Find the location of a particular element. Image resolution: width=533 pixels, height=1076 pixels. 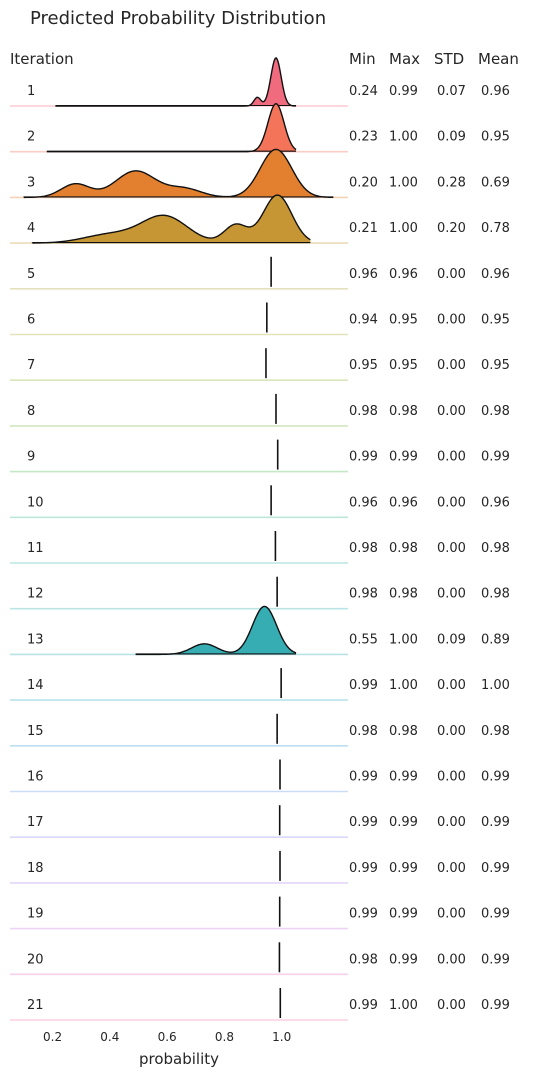

stat-std: 0.28 is located at coordinates (451, 182).